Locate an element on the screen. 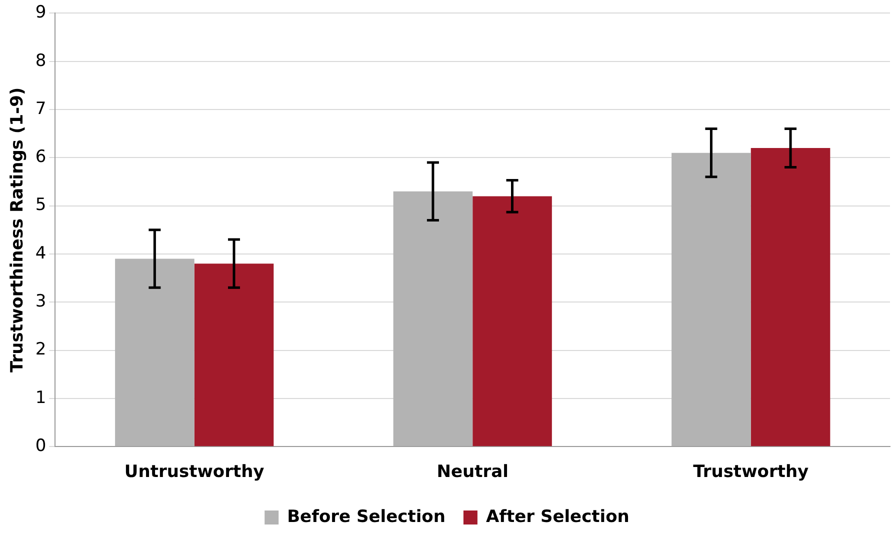 This screenshot has height=540, width=892. y-tick-label: 6 is located at coordinates (40, 157).